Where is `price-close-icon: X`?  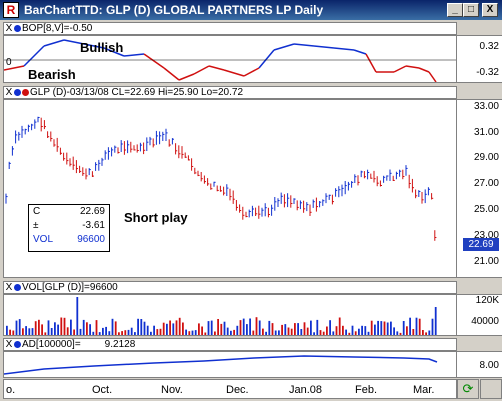
price-close-icon: X is located at coordinates (9, 92).